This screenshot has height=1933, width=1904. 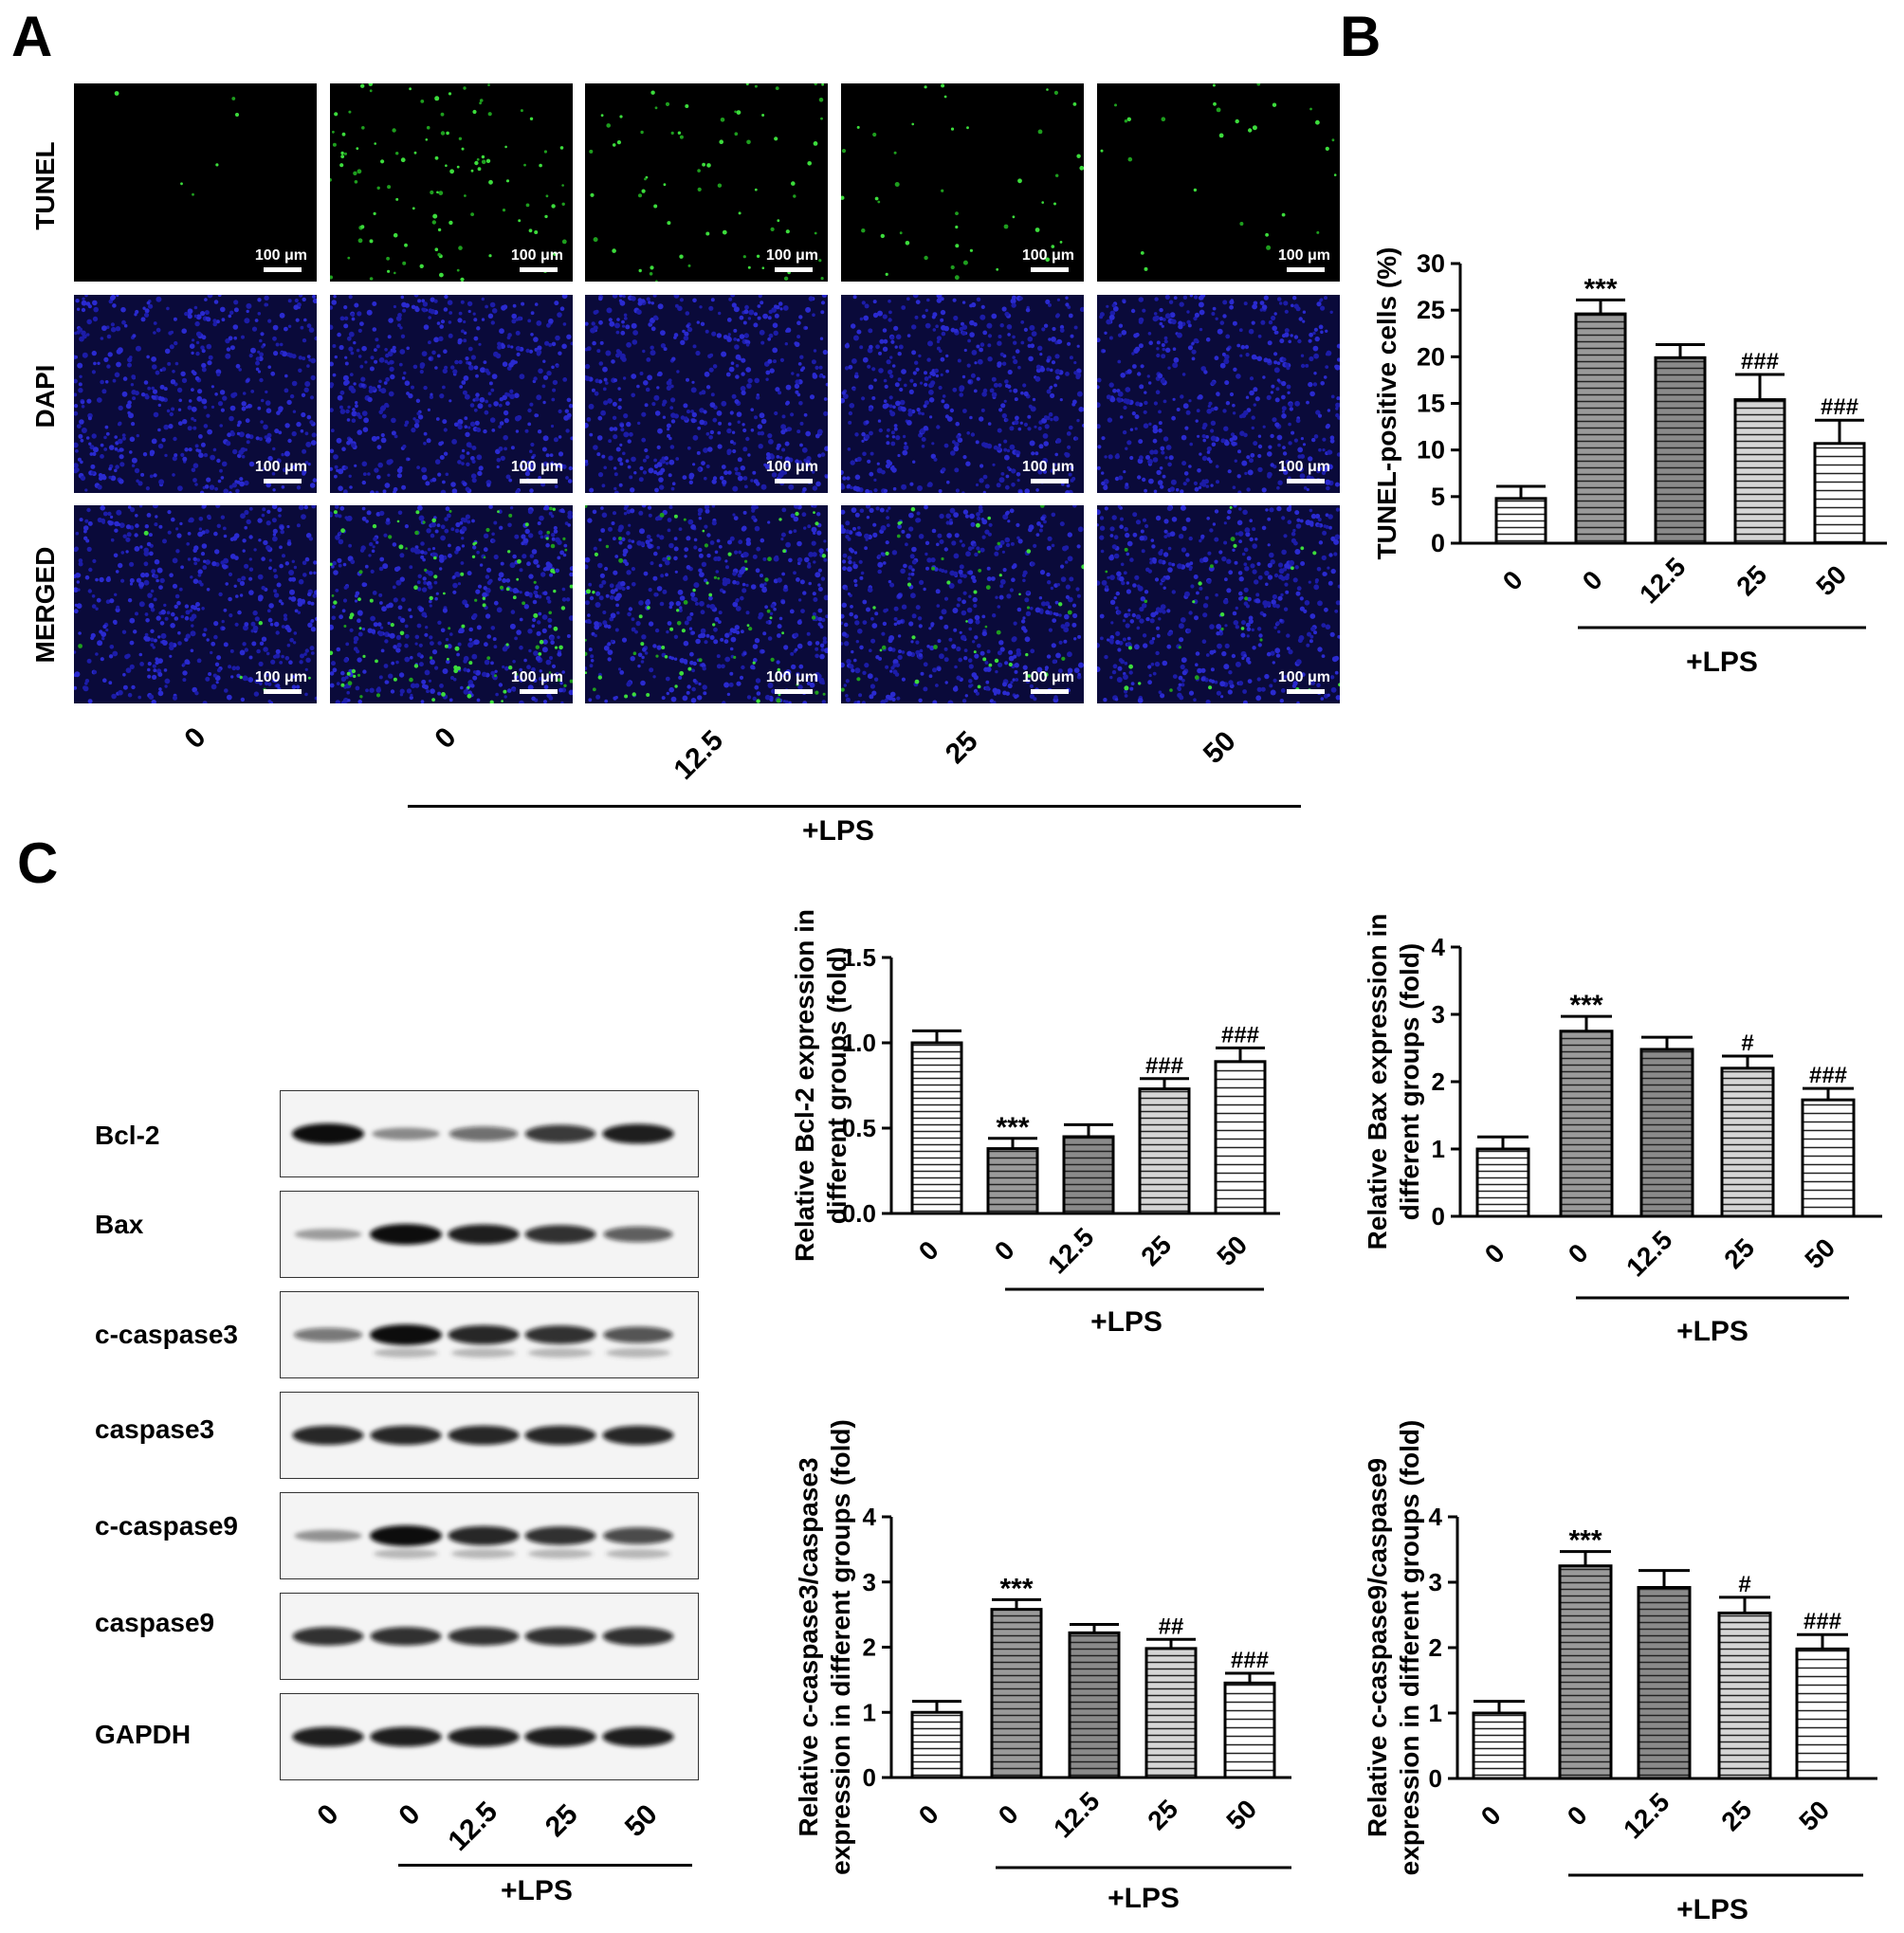 What do you see at coordinates (963, 604) in the screenshot?
I see `micrograph-merged-4: 100 μm` at bounding box center [963, 604].